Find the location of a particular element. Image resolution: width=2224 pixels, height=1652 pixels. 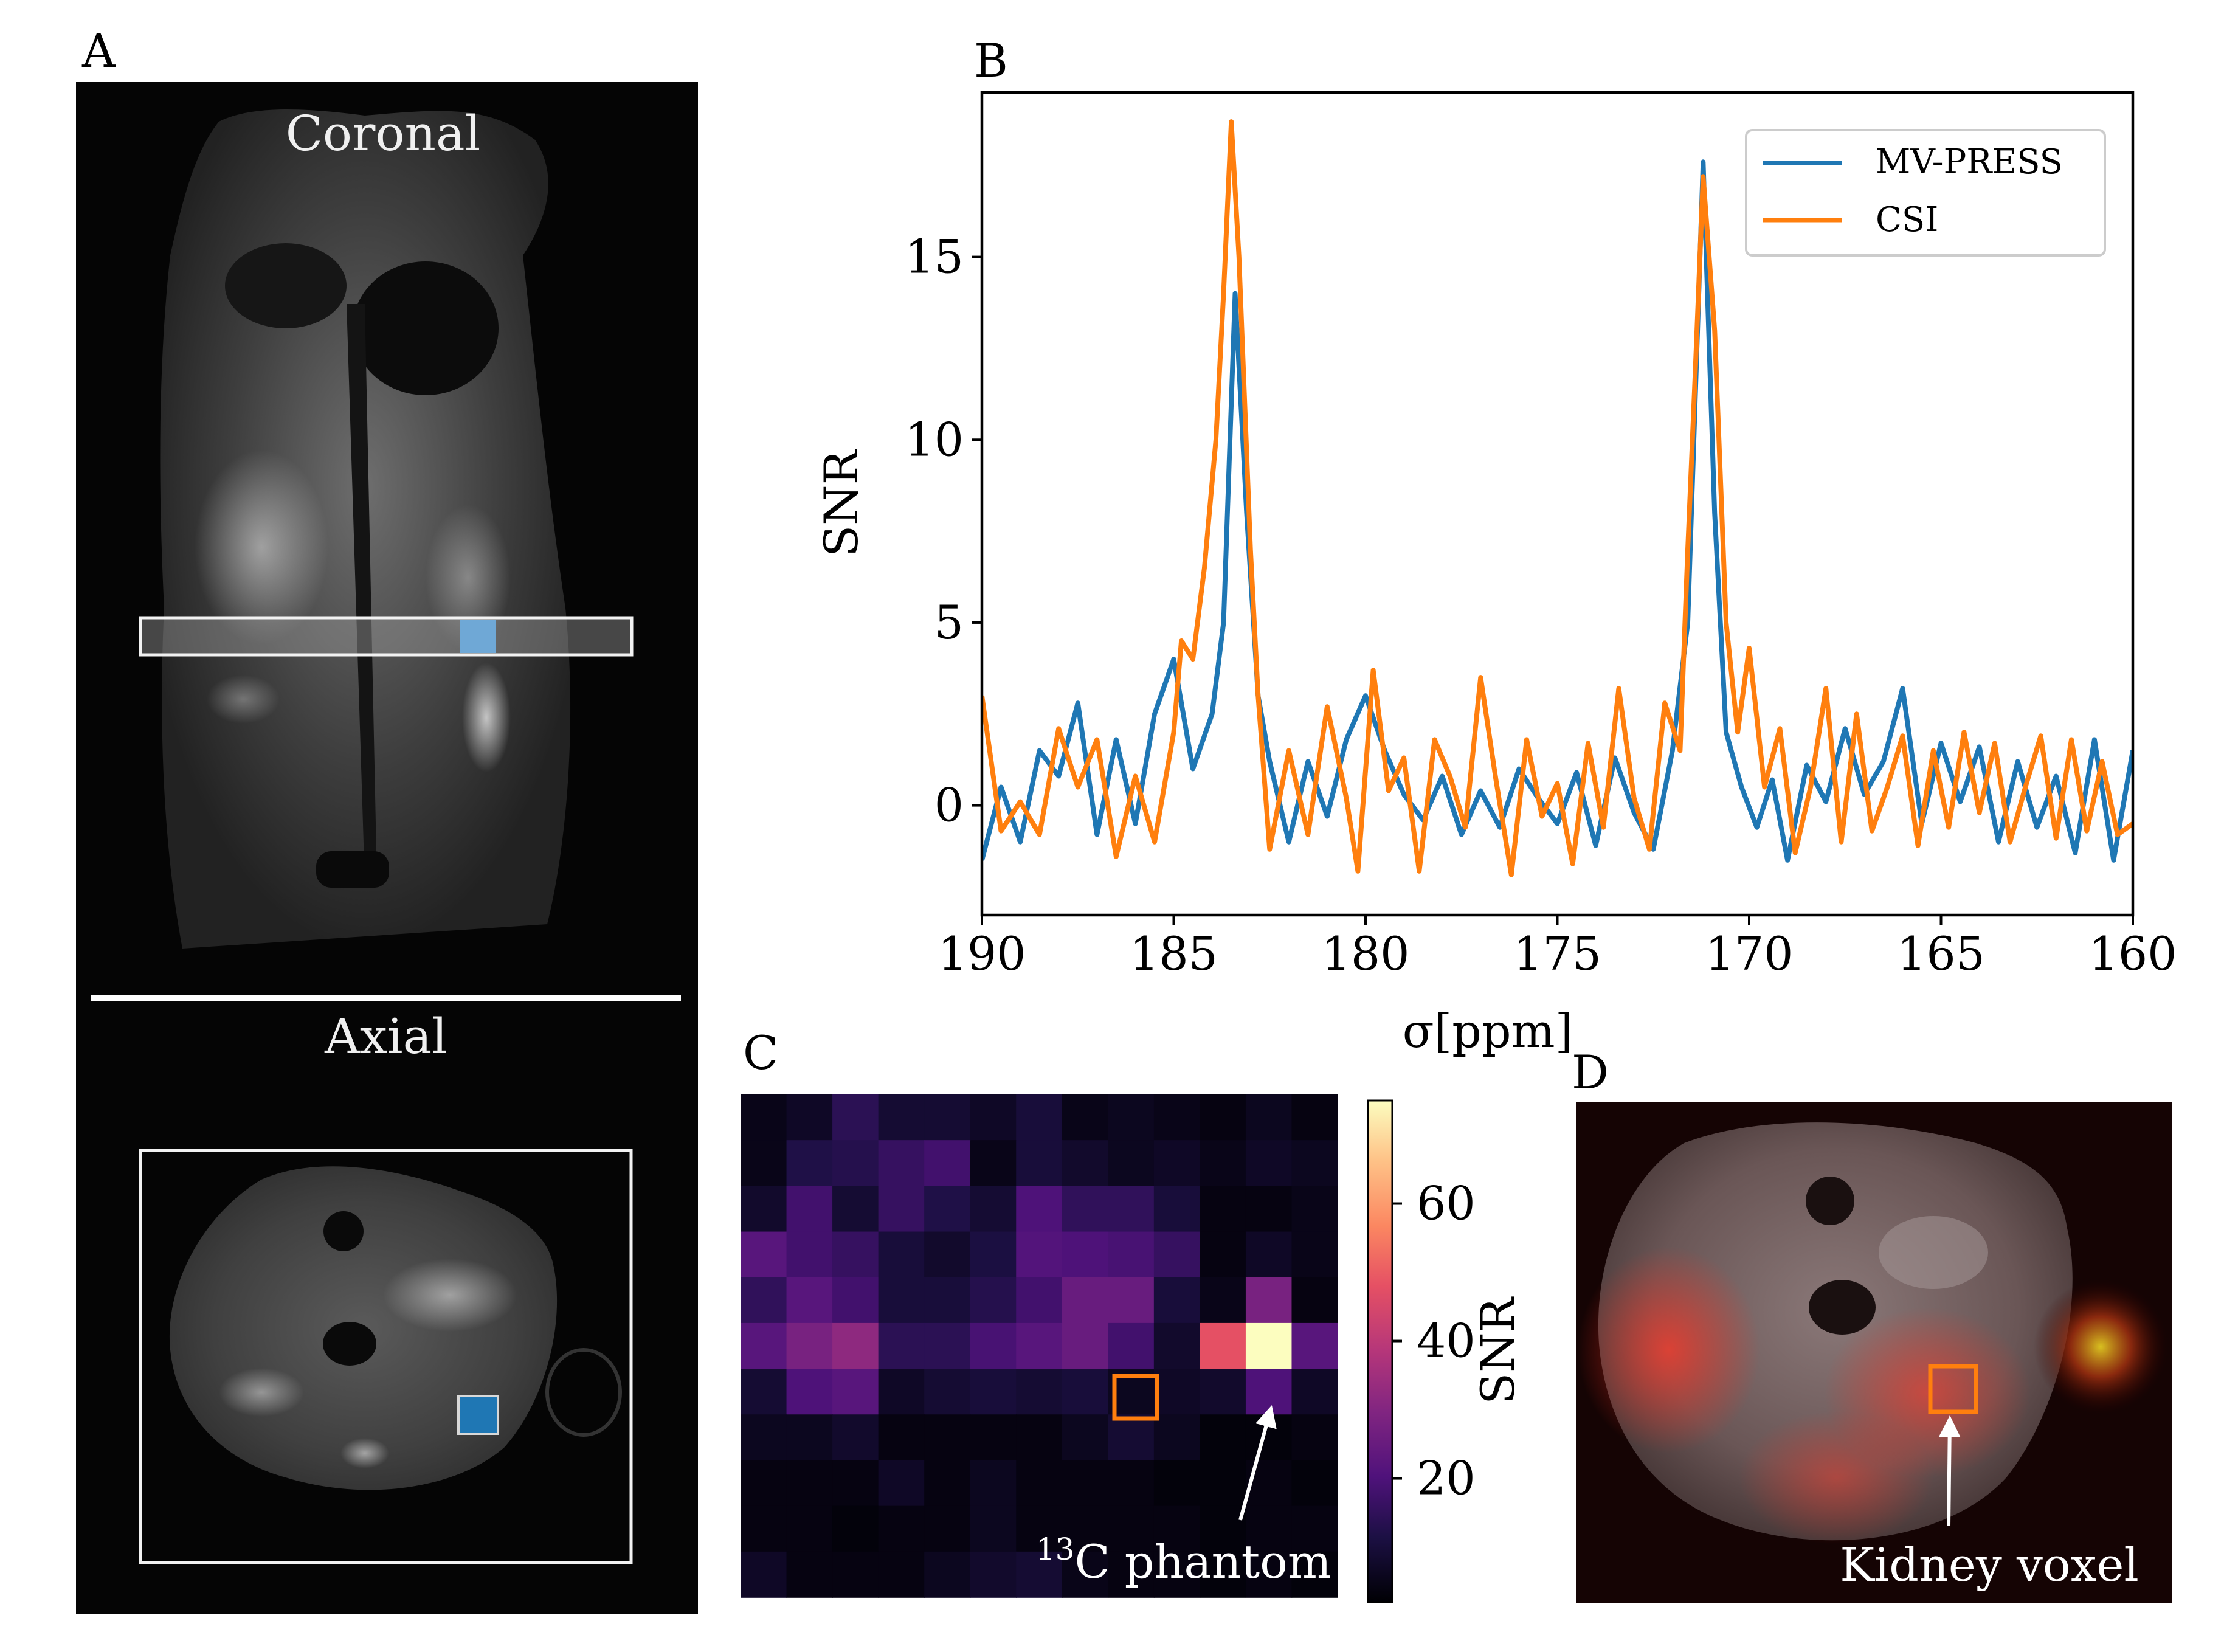

heatmap-cell-r3-c2 is located at coordinates (856, 1254).